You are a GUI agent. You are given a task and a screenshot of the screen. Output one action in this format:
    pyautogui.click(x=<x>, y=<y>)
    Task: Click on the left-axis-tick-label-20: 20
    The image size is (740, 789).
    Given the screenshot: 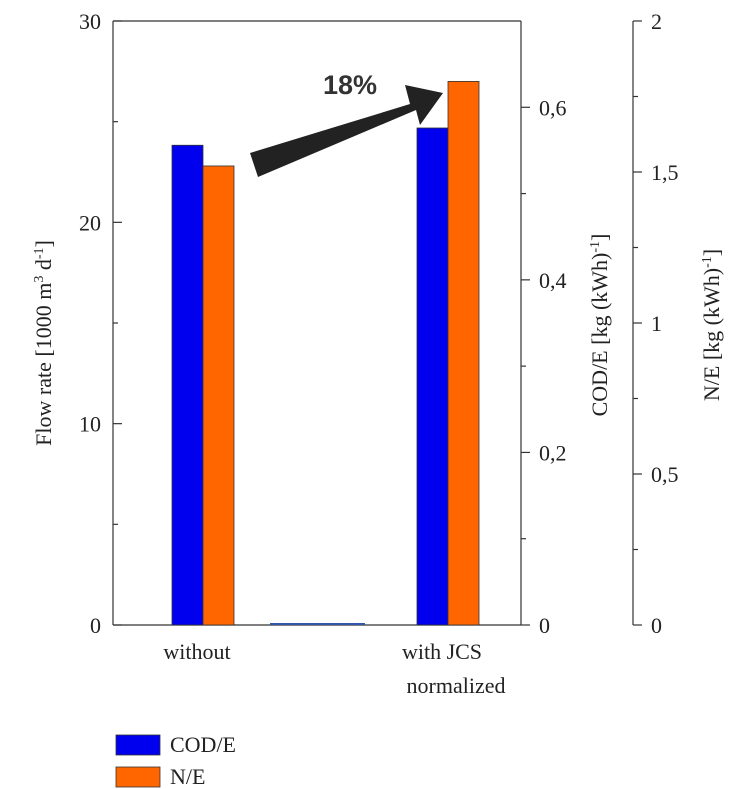 What is the action you would take?
    pyautogui.click(x=90, y=222)
    